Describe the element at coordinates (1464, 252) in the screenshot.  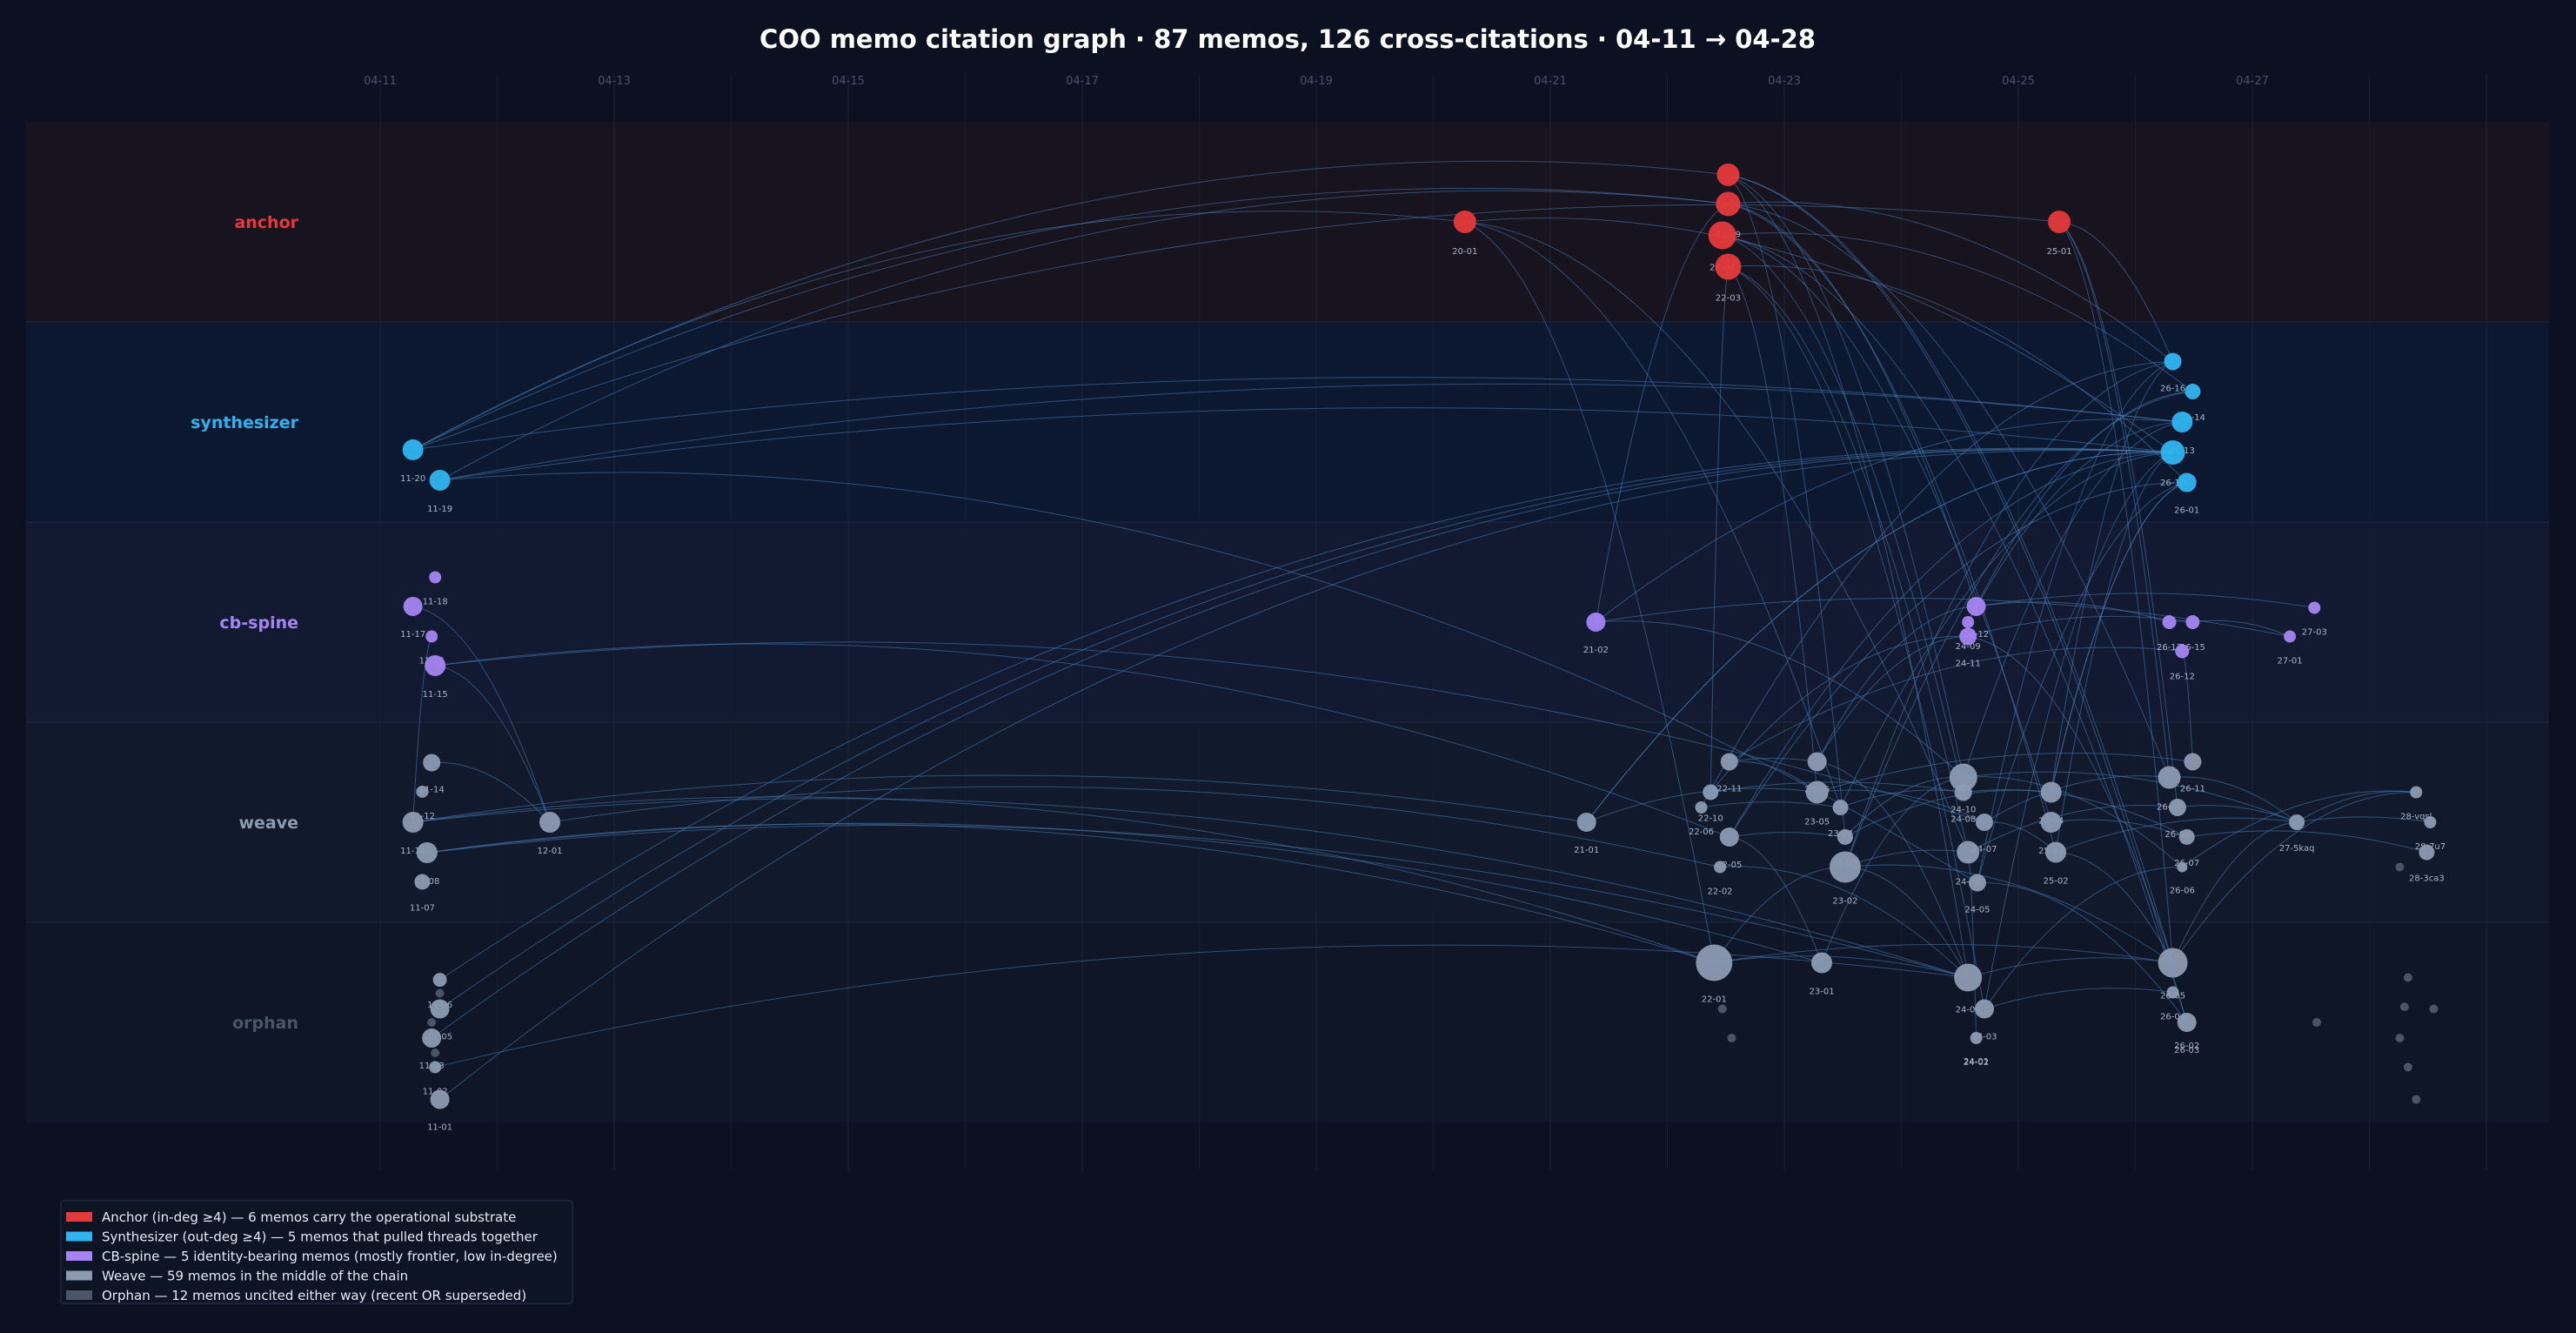
I see `memo-label: 20-01` at that location.